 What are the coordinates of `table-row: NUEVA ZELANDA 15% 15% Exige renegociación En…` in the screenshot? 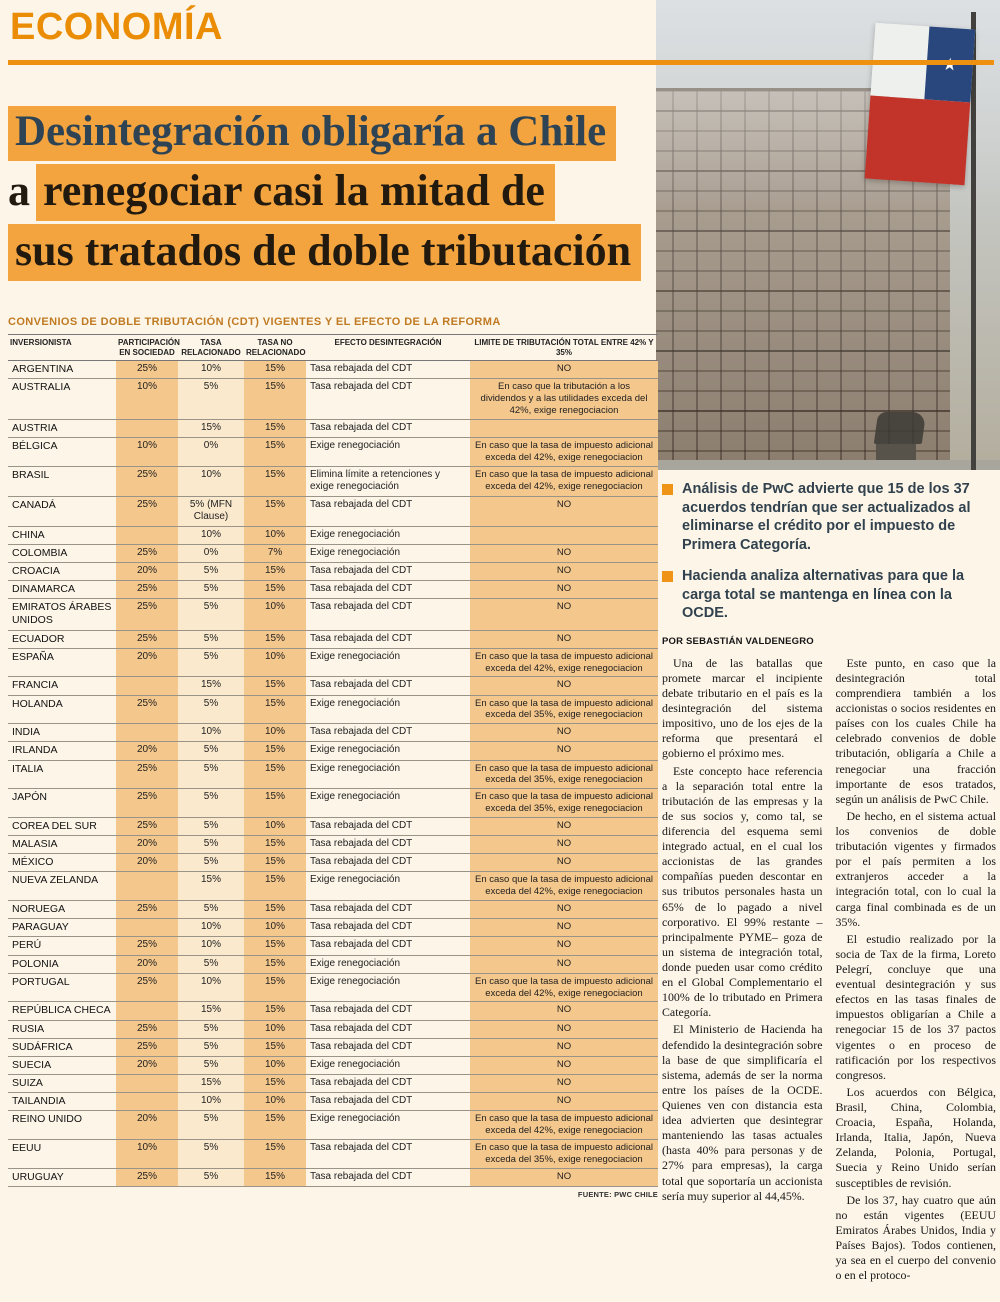 It's located at (333, 886).